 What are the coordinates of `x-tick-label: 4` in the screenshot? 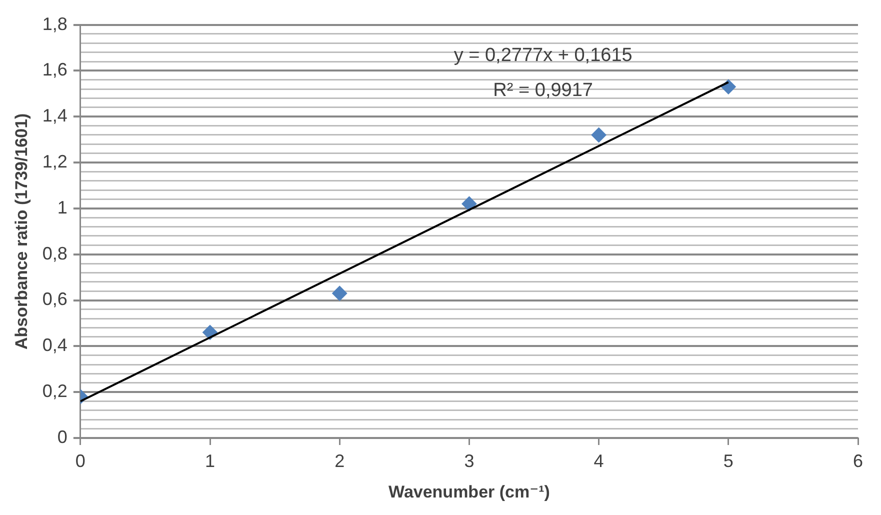 It's located at (599, 460).